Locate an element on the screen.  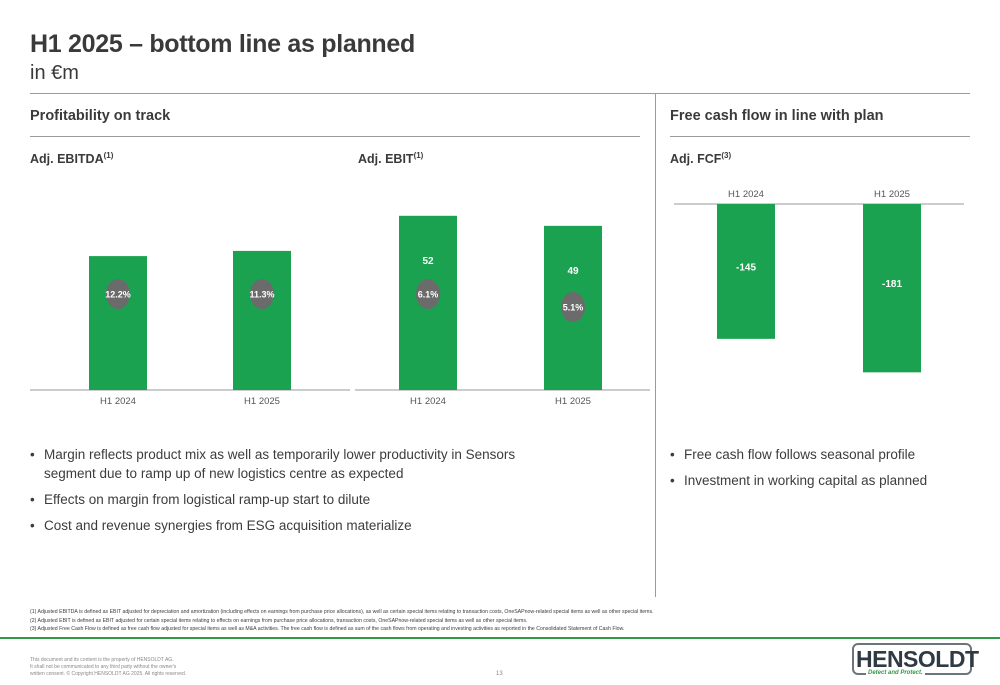
list-item: Free cash flow follows seasonal profile is located at coordinates (820, 454).